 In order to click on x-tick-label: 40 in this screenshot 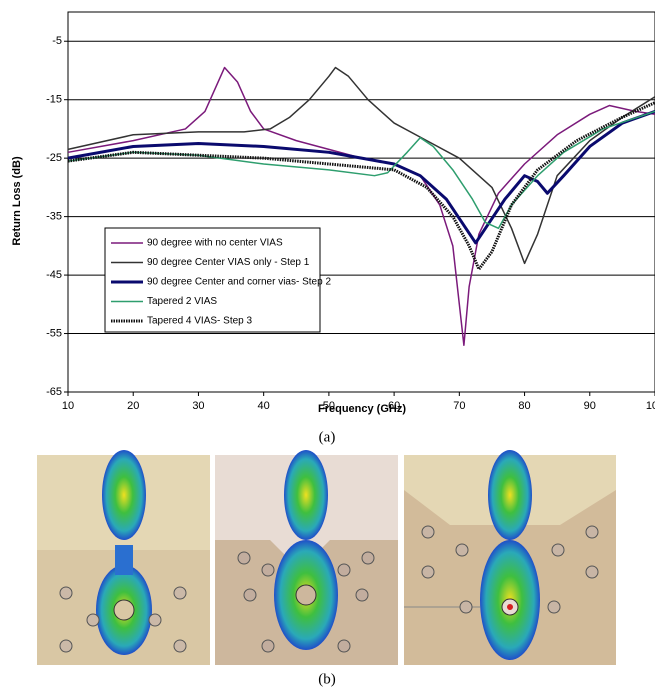, I will do `click(264, 406)`.